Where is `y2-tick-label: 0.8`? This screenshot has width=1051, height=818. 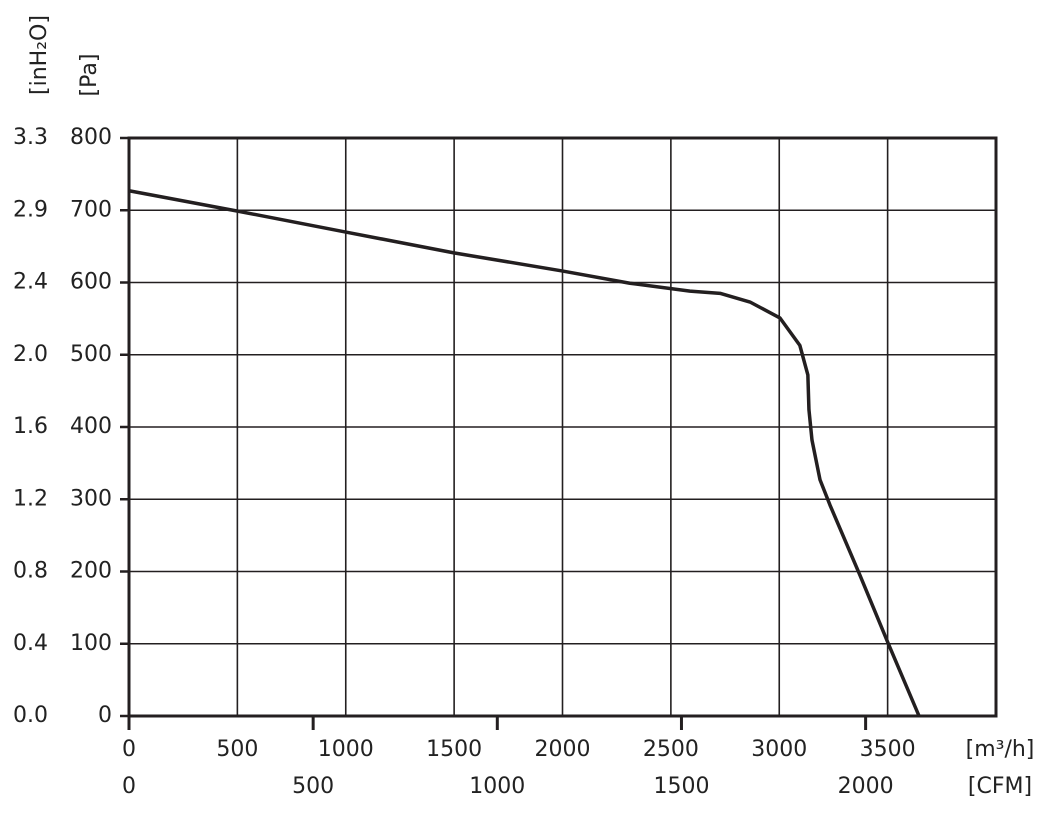 y2-tick-label: 0.8 is located at coordinates (30, 571).